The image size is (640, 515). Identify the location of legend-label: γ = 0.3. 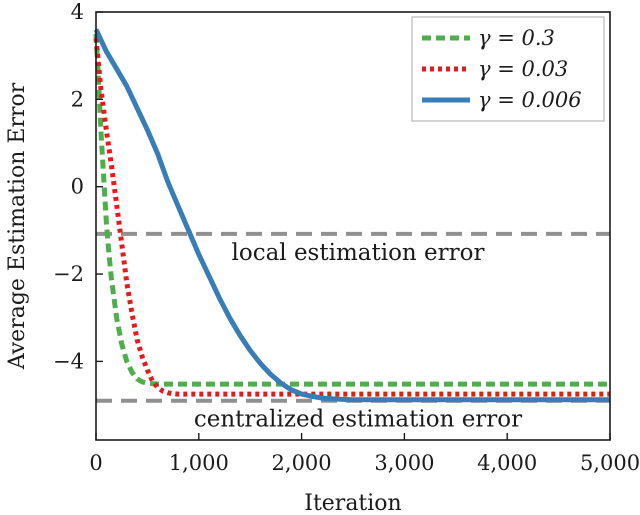
(516, 38).